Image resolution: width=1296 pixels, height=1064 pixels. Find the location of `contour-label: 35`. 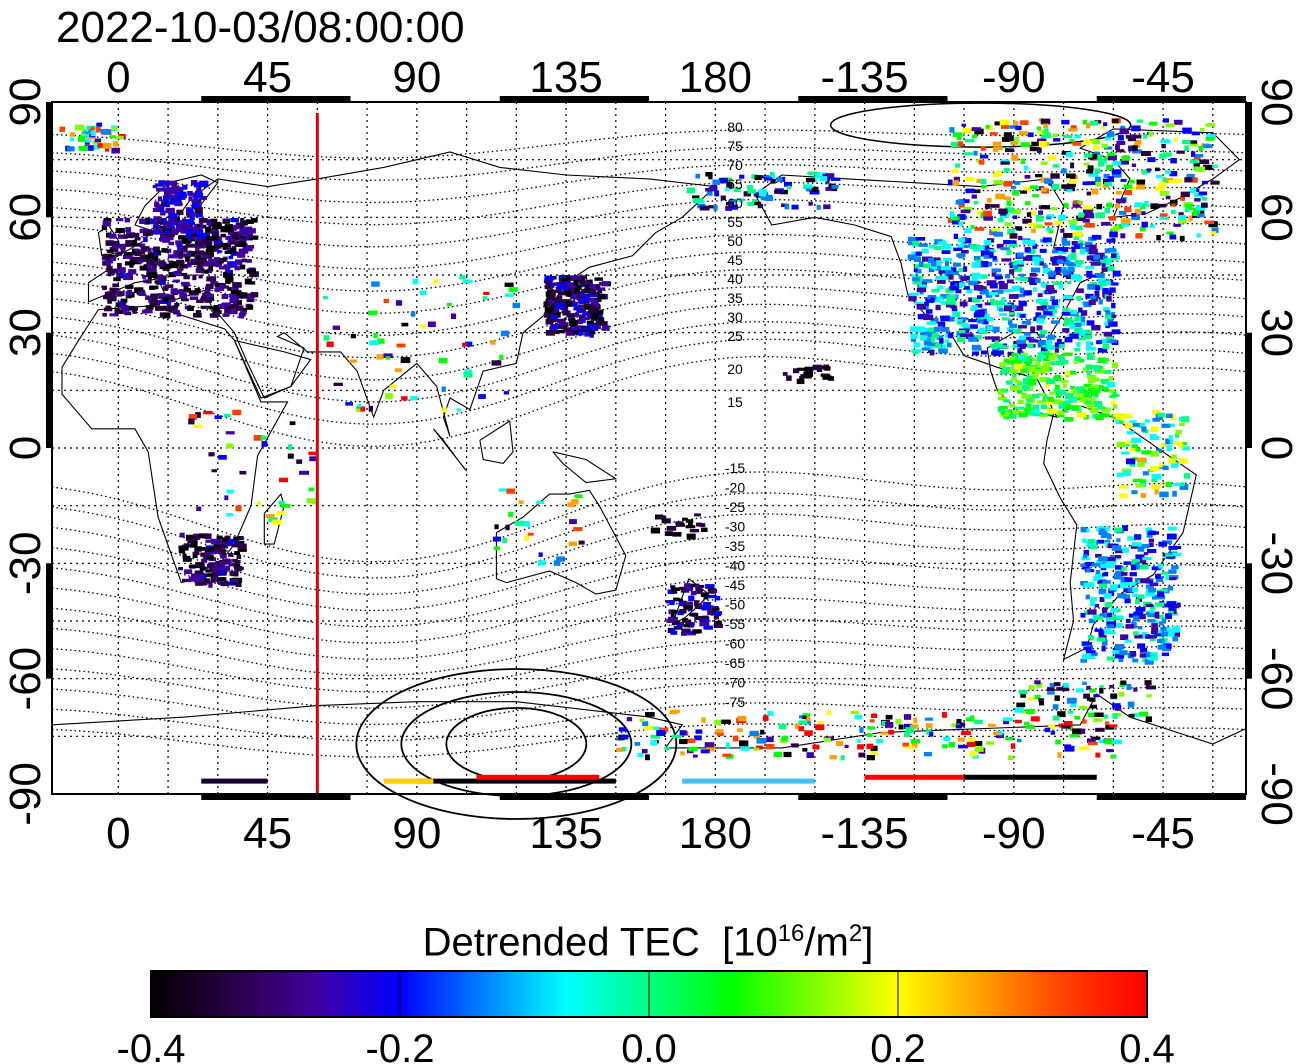

contour-label: 35 is located at coordinates (735, 298).